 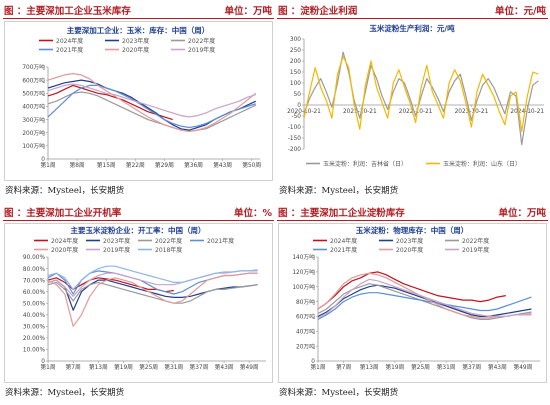 What do you see at coordinates (168, 250) in the screenshot?
I see `legend-label: 2018年度` at bounding box center [168, 250].